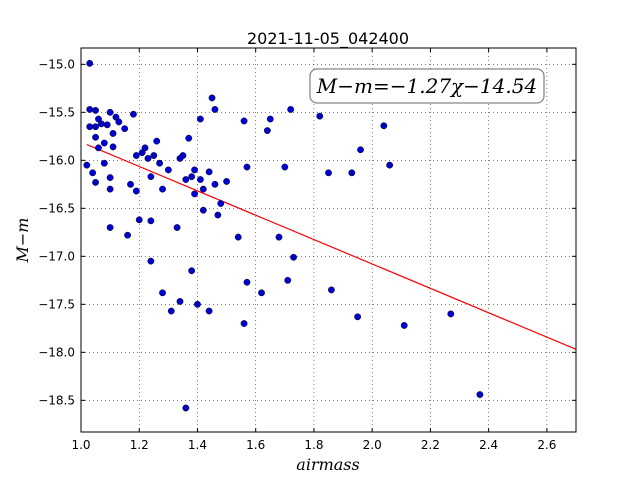 This screenshot has height=480, width=640. What do you see at coordinates (56, 112) in the screenshot?
I see `y-tick-label: −15.5` at bounding box center [56, 112].